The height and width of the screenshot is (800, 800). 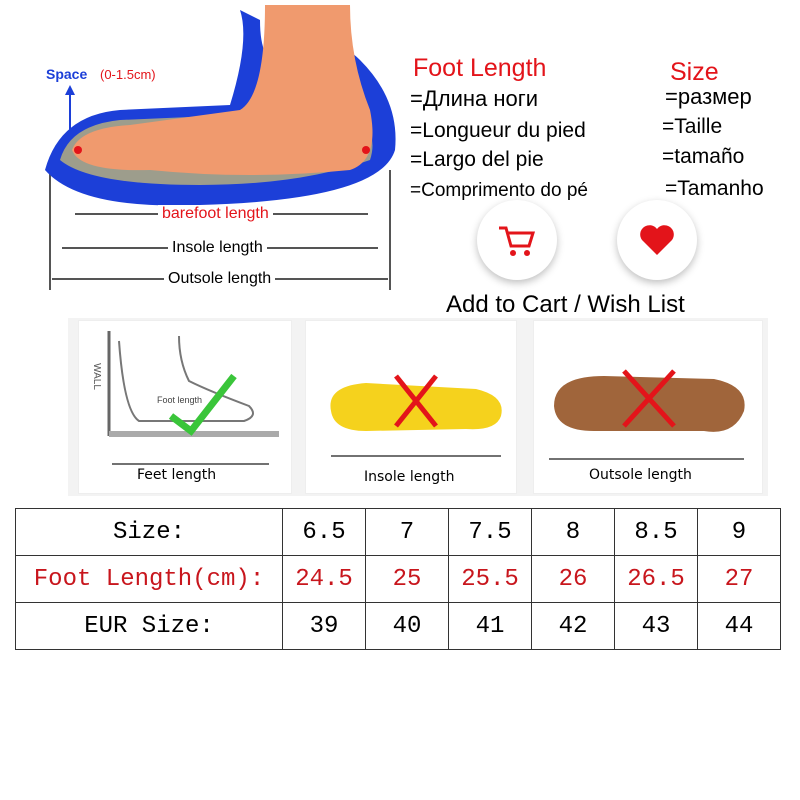 I want to click on add-to-cart-button, so click(x=517, y=240).